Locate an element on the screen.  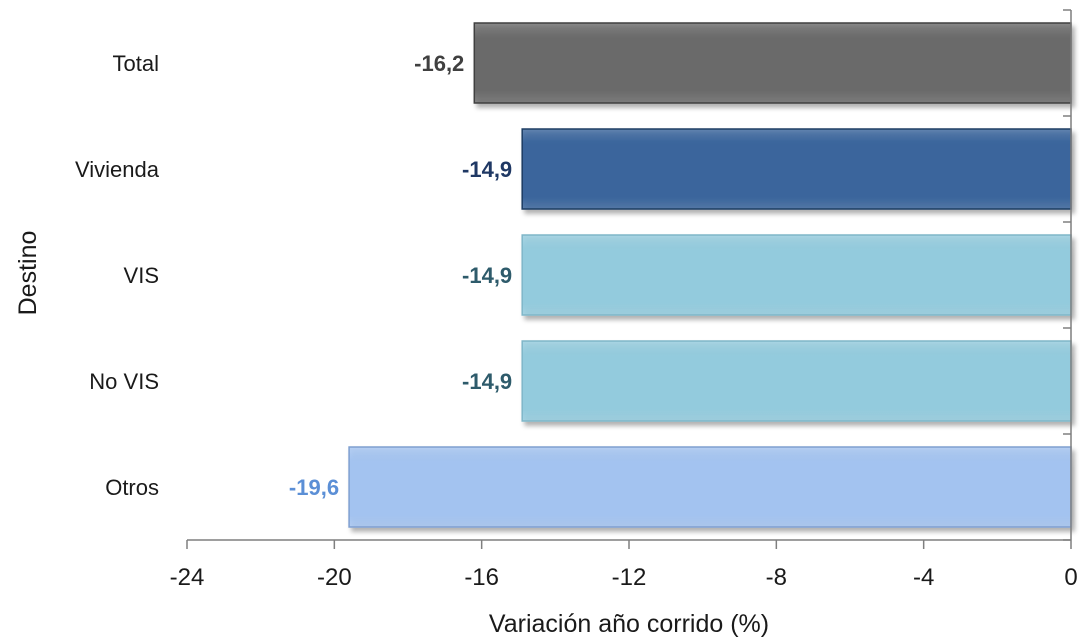
bar-vis is located at coordinates (796, 275).